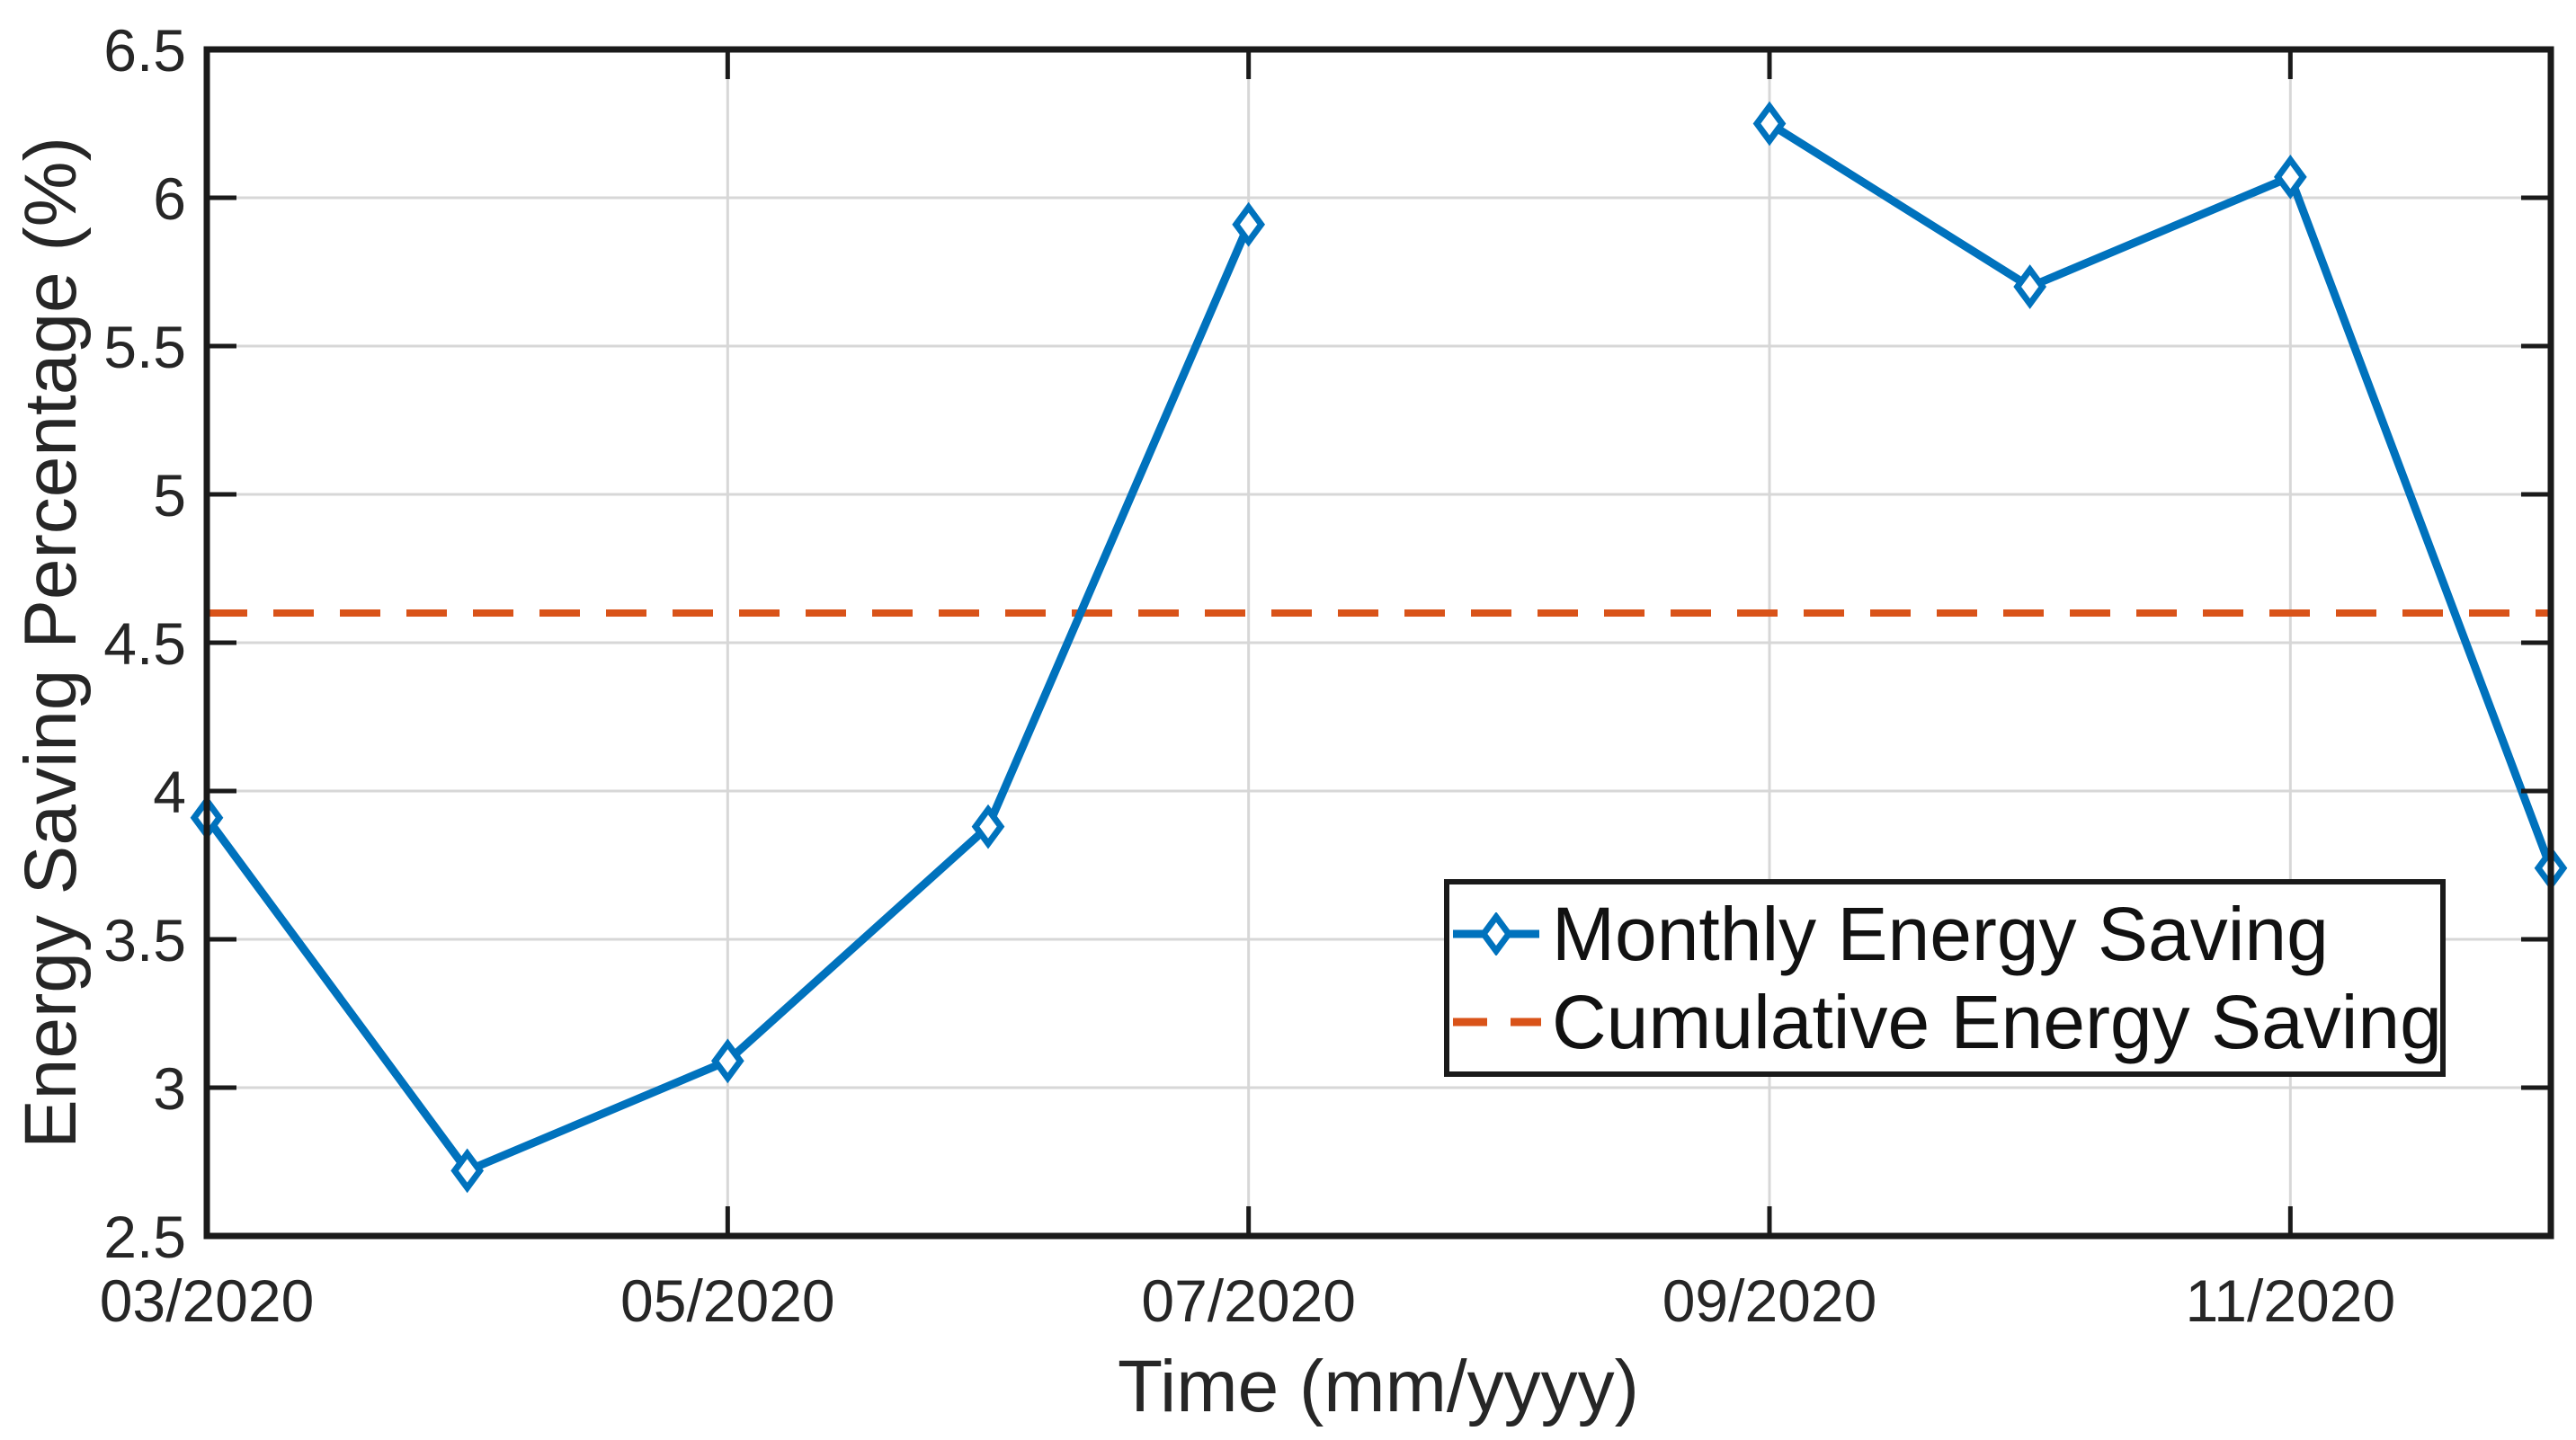 The image size is (2576, 1440). Describe the element at coordinates (170, 1088) in the screenshot. I see `y-tick-label: 3` at that location.